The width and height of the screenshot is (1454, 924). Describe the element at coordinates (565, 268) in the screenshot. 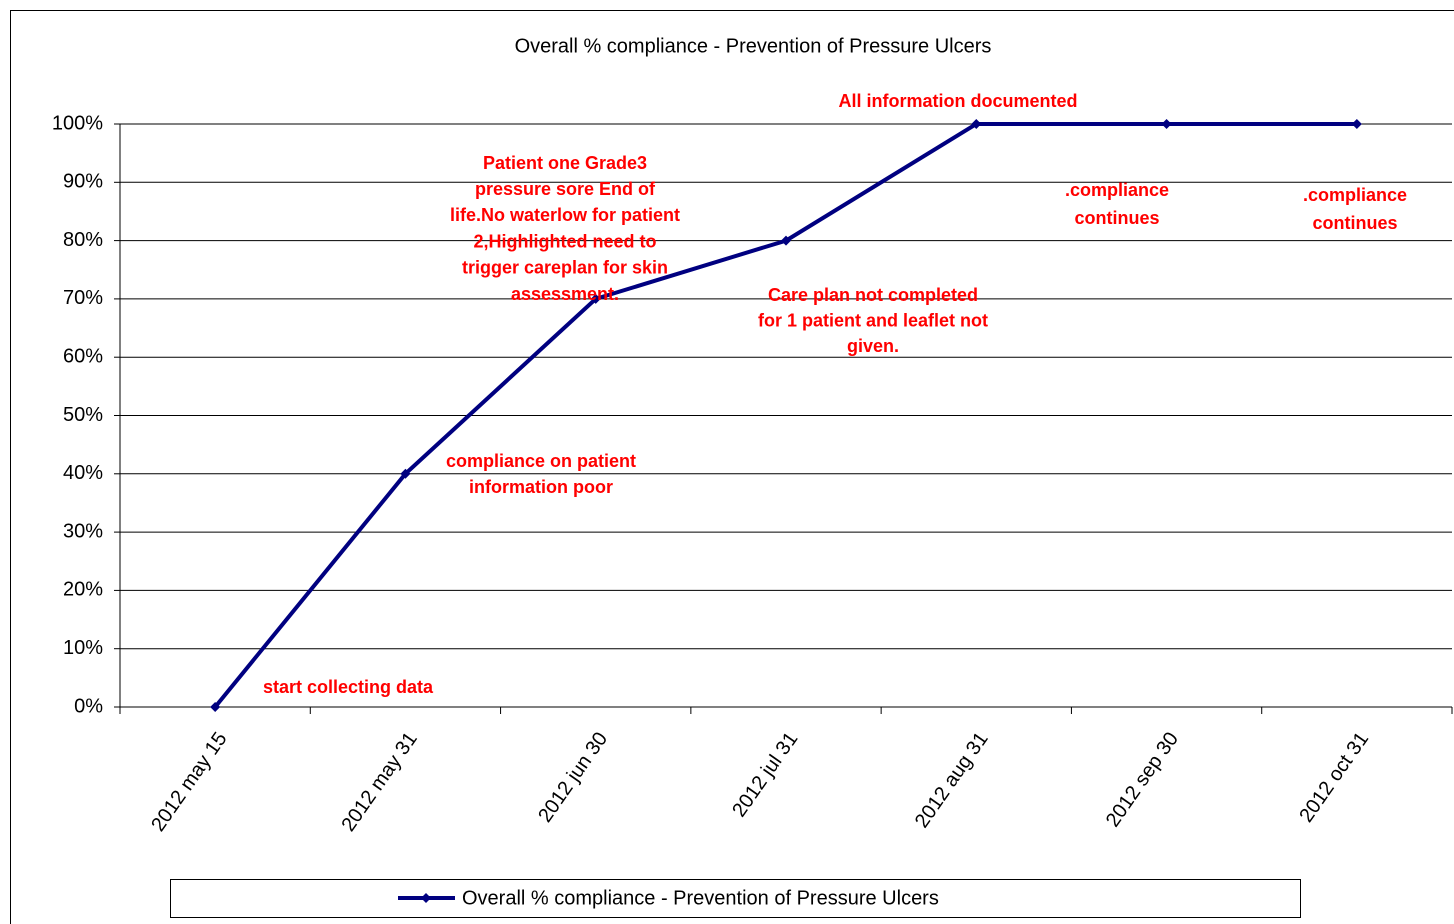

I see `annotation: trigger careplan for skin` at that location.